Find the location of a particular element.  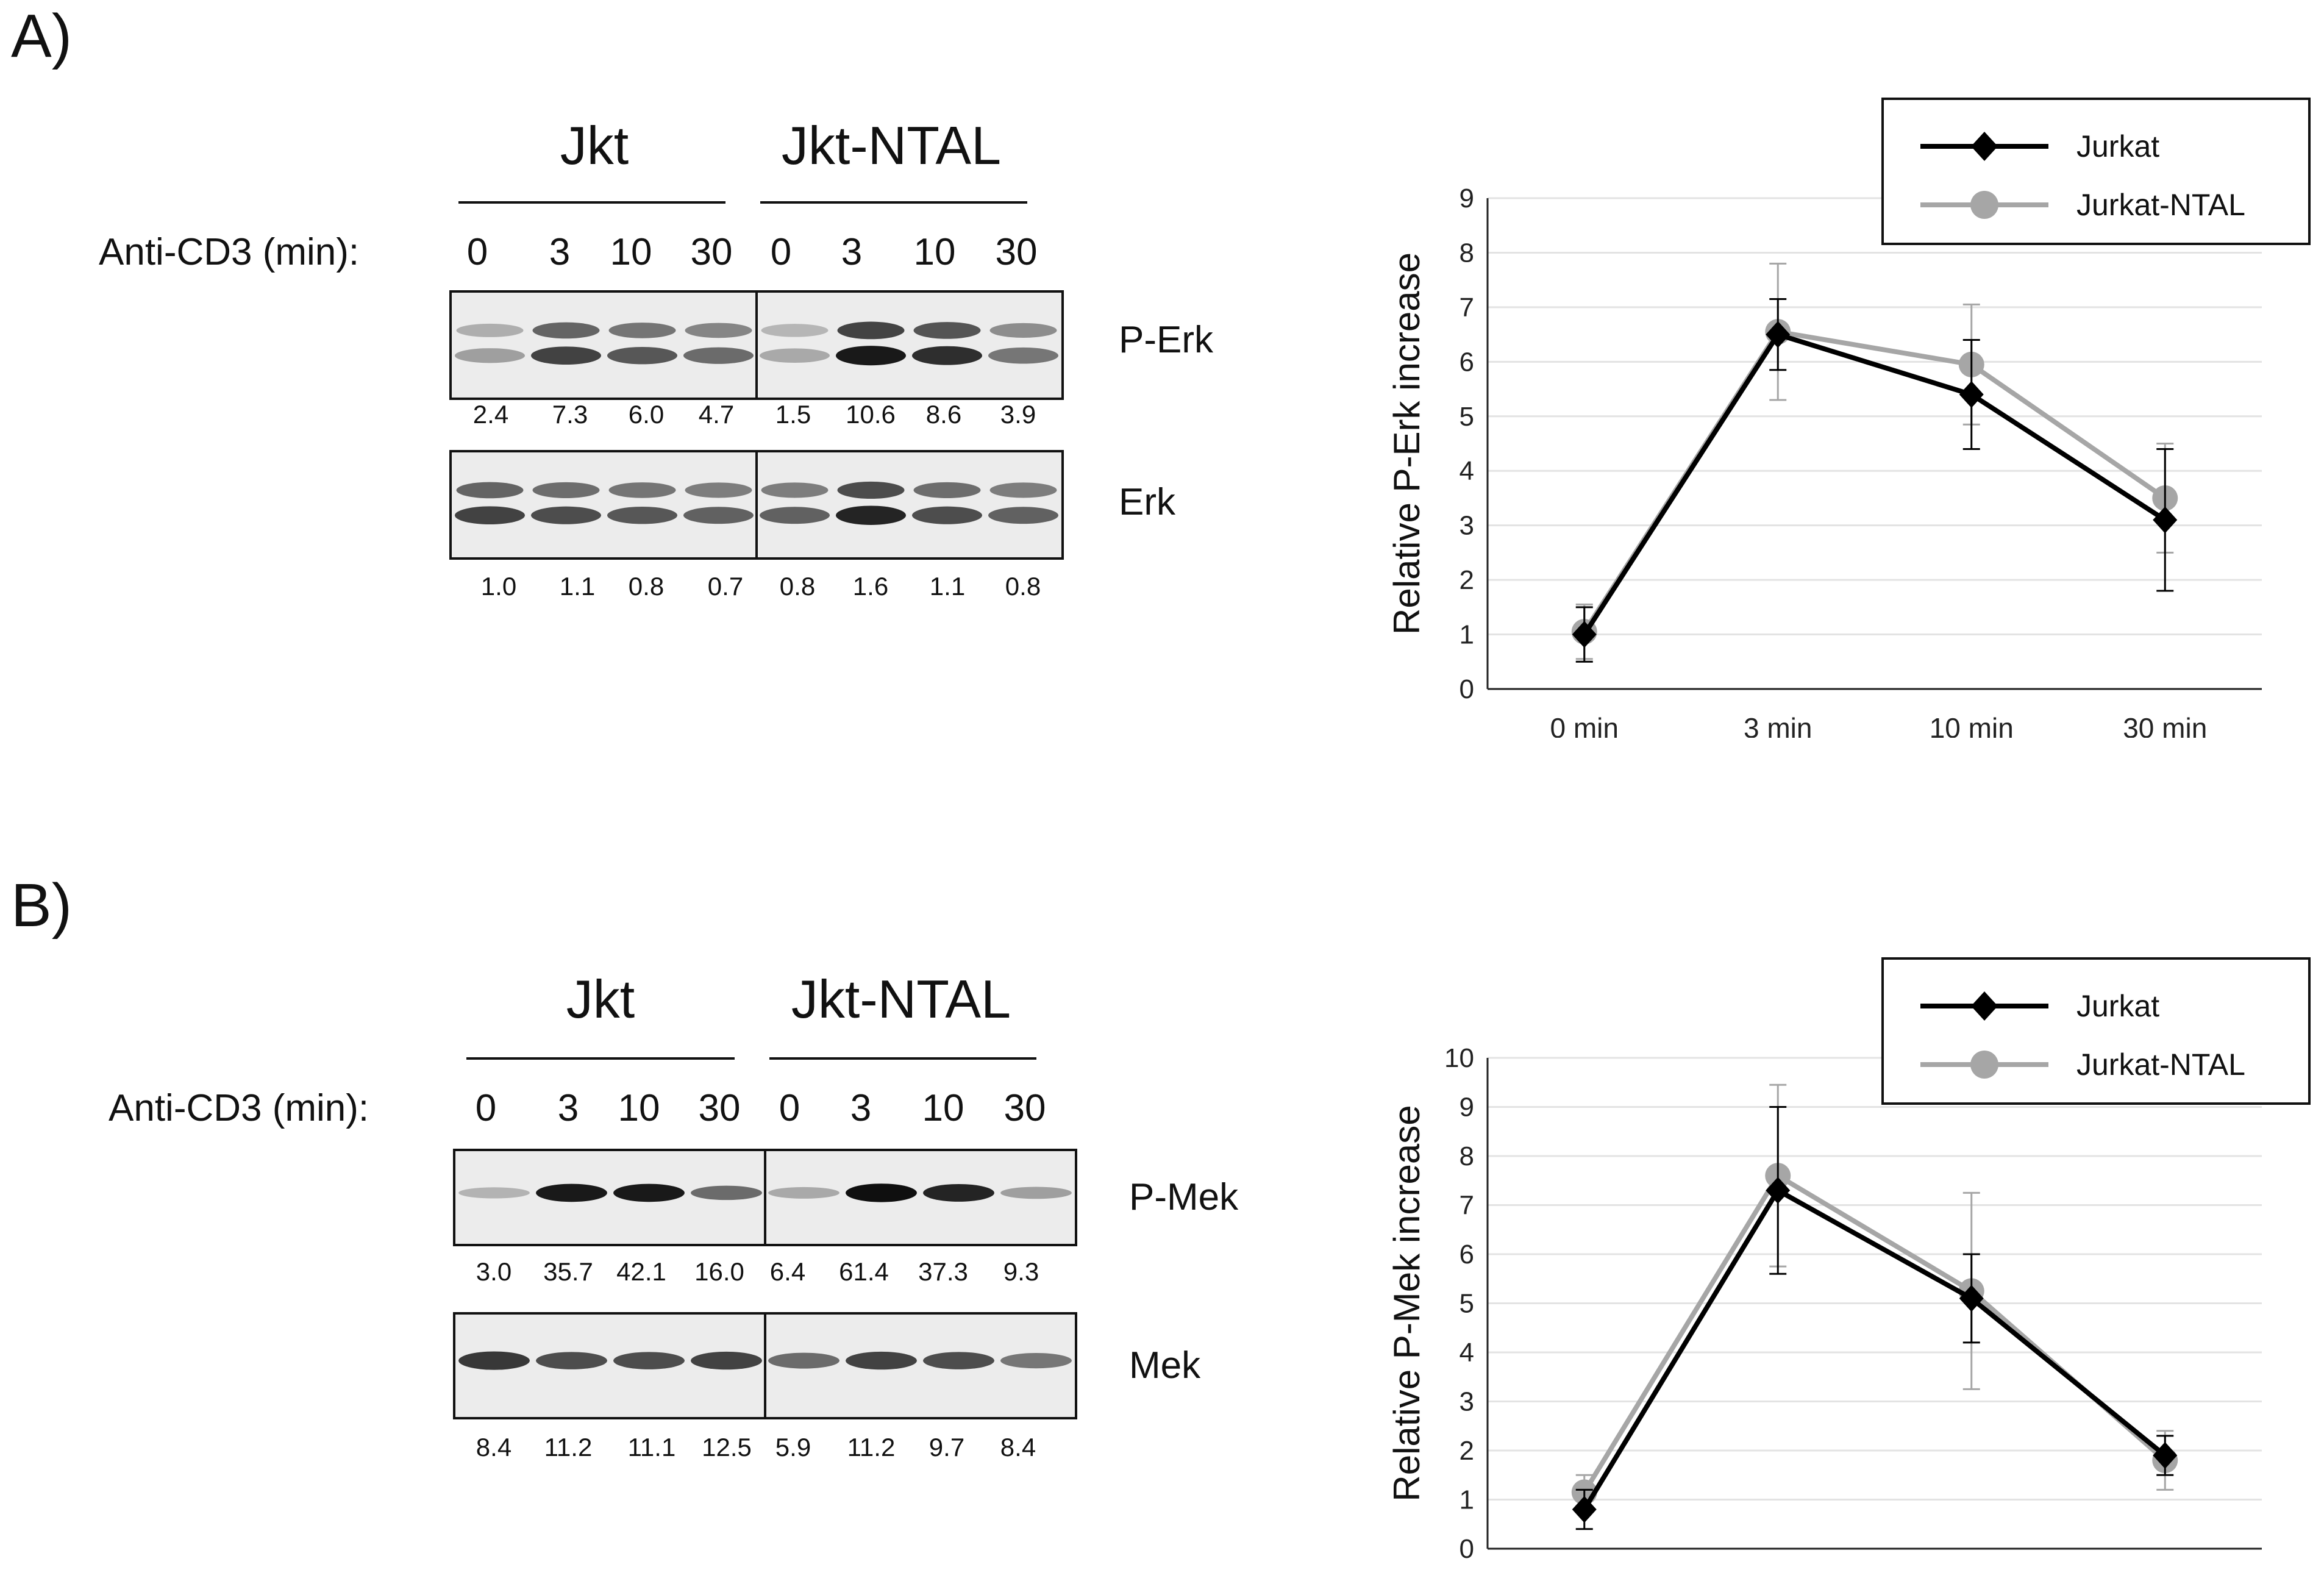

x-tick-label: 10 min is located at coordinates (1972, 1572).